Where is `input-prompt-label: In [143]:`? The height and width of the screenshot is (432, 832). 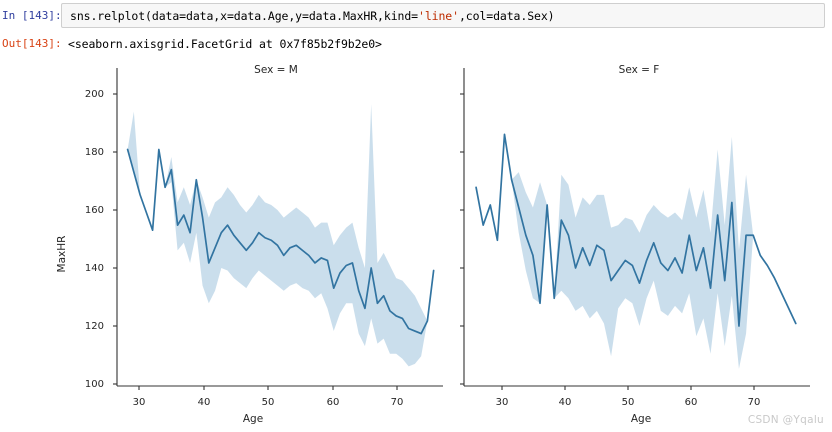
input-prompt-label: In [143]: is located at coordinates (32, 15).